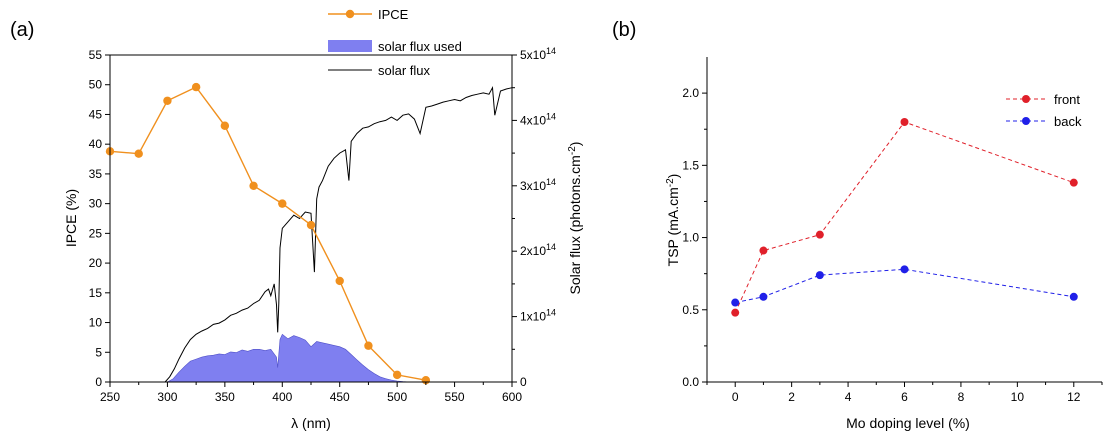 The height and width of the screenshot is (434, 1104). What do you see at coordinates (96, 263) in the screenshot?
I see `y-tick-label: 20` at bounding box center [96, 263].